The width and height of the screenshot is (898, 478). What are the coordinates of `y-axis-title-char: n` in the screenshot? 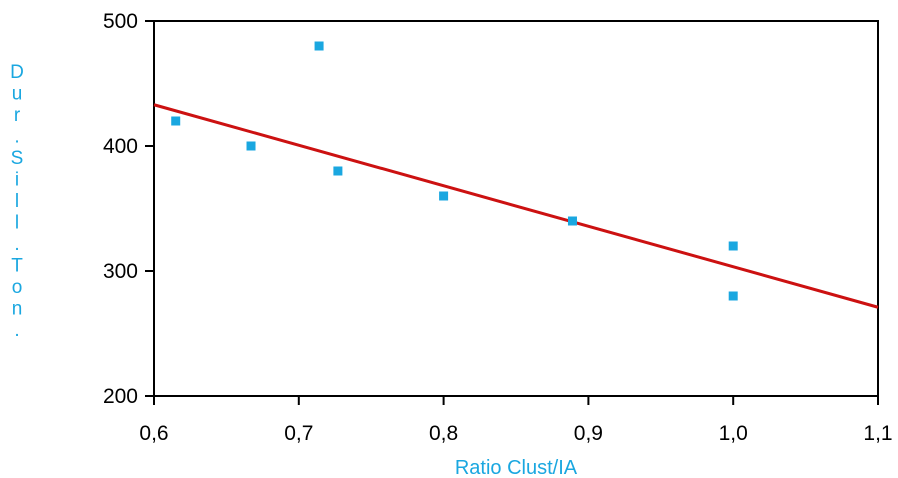 It's located at (17, 309).